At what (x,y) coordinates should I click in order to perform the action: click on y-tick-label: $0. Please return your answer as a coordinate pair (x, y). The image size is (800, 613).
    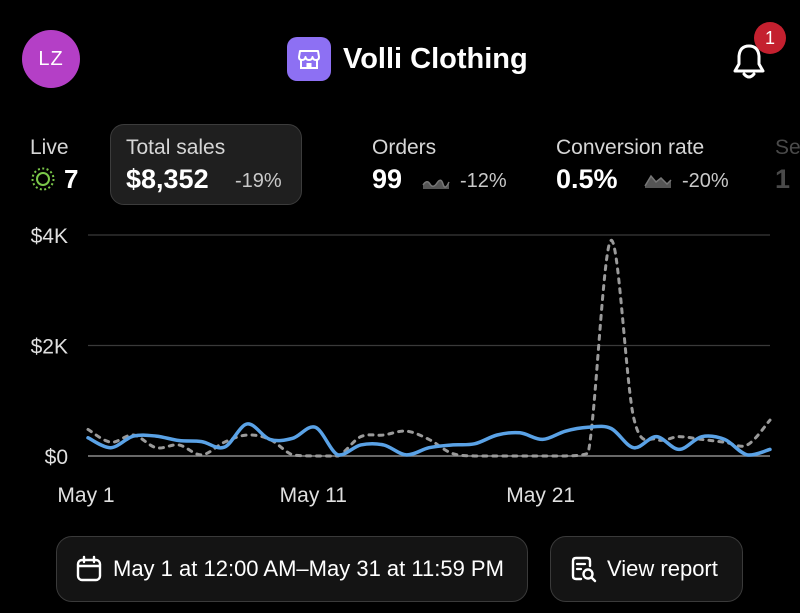
    Looking at the image, I should click on (56, 457).